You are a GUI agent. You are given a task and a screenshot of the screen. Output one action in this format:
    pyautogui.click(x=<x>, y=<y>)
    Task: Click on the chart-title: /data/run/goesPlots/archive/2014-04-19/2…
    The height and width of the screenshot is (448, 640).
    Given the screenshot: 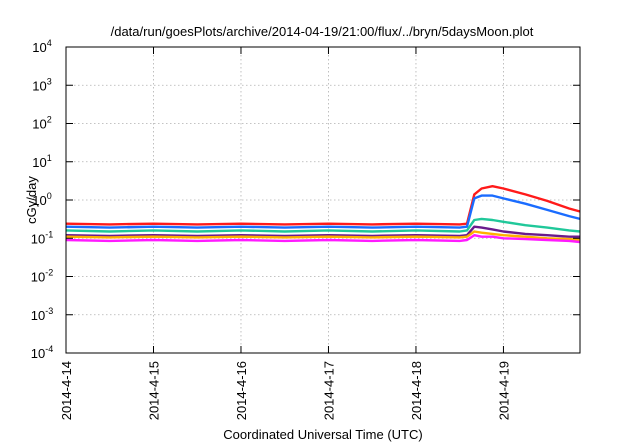 What is the action you would take?
    pyautogui.click(x=322, y=31)
    